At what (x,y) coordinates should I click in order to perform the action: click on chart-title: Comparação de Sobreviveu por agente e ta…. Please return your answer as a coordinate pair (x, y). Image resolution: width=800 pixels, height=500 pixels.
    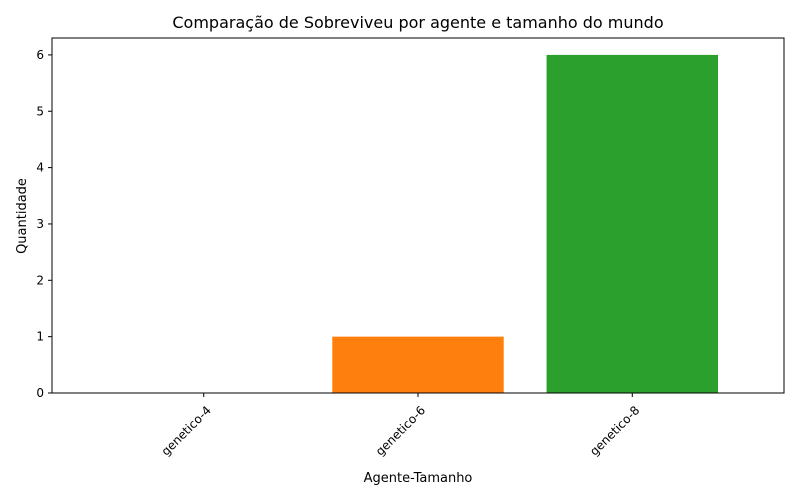
    Looking at the image, I should click on (417, 22).